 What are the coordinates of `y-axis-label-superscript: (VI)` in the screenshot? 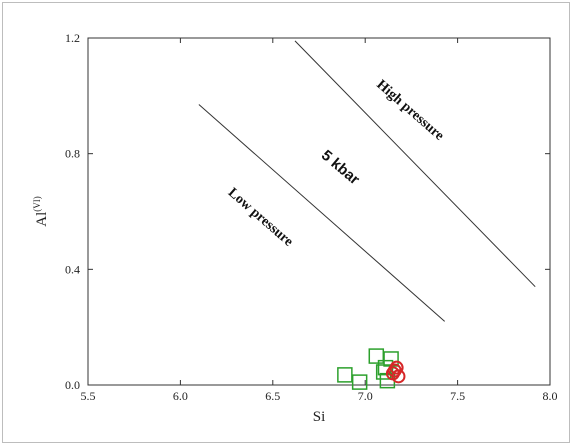 It's located at (37, 204).